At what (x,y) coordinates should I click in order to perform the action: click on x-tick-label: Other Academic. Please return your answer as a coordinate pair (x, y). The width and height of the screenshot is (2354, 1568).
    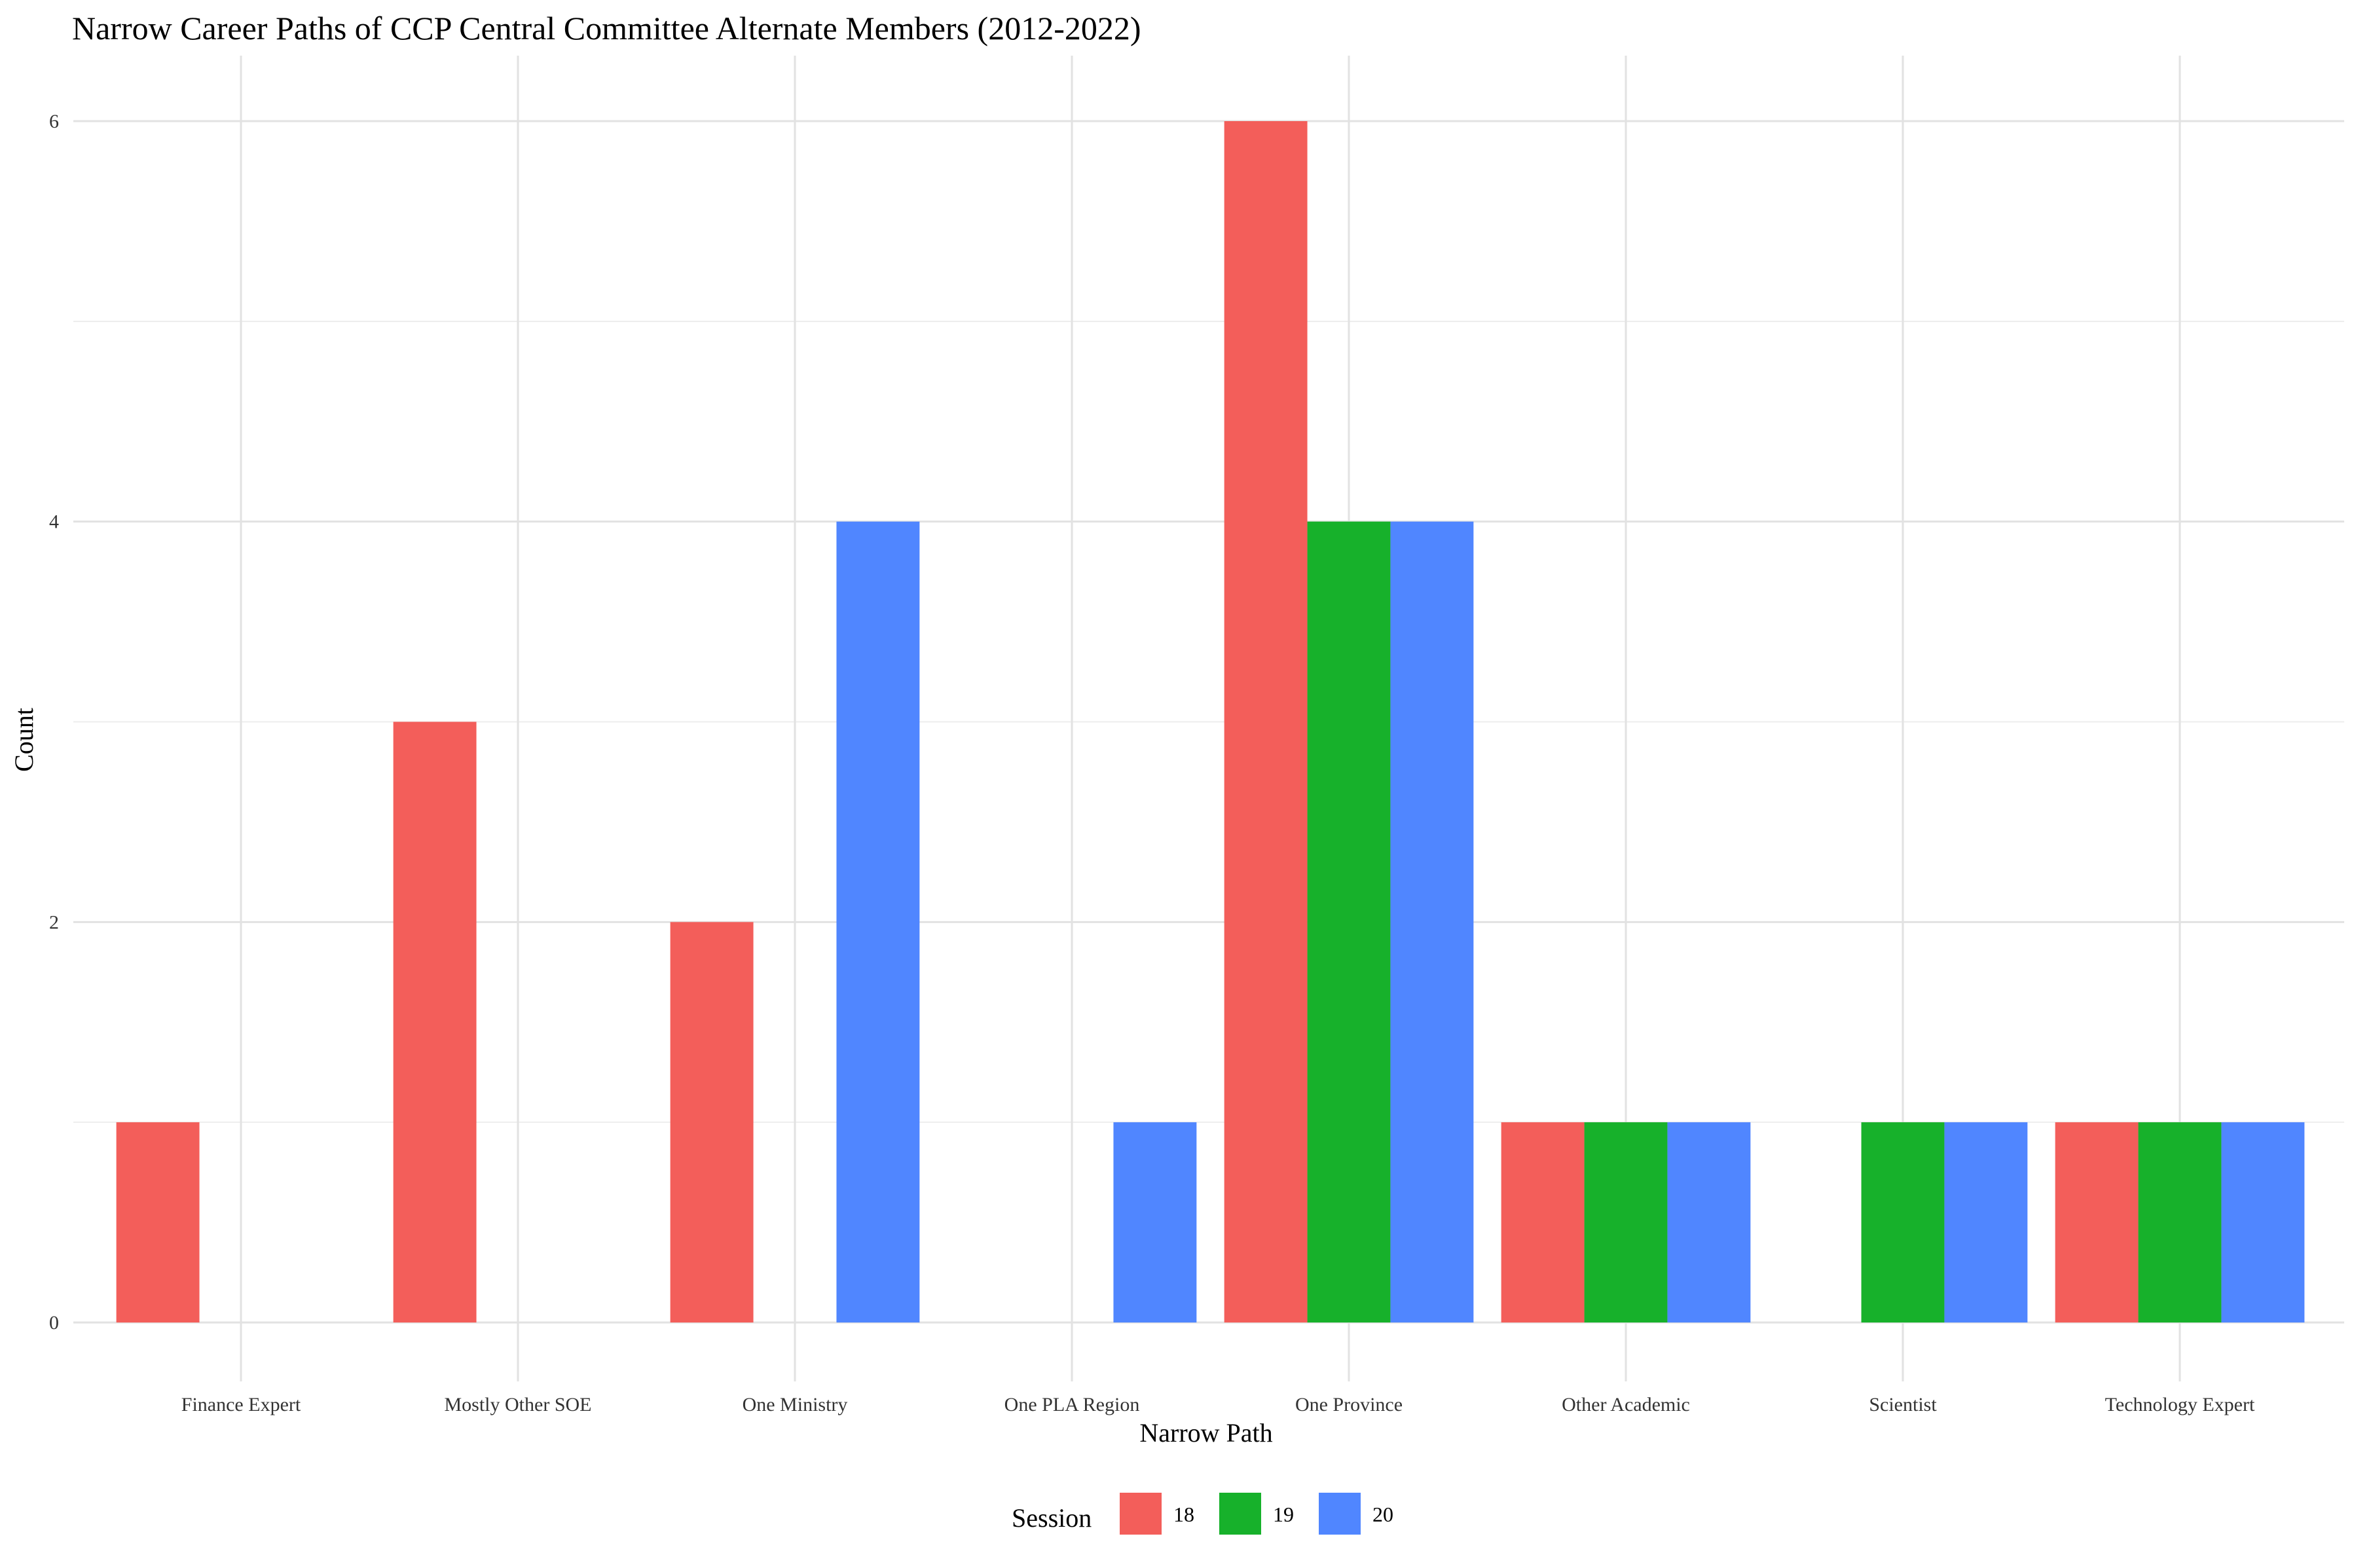
    Looking at the image, I should click on (1626, 1404).